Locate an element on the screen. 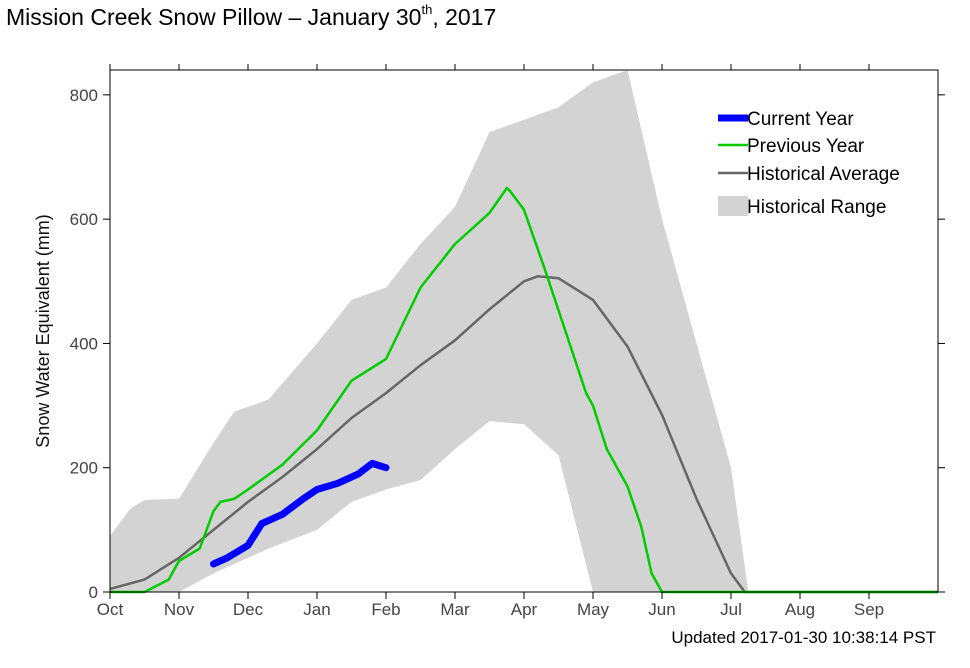 The width and height of the screenshot is (970, 668). y-axis-label: Snow Water Equivalent (mm) is located at coordinates (43, 330).